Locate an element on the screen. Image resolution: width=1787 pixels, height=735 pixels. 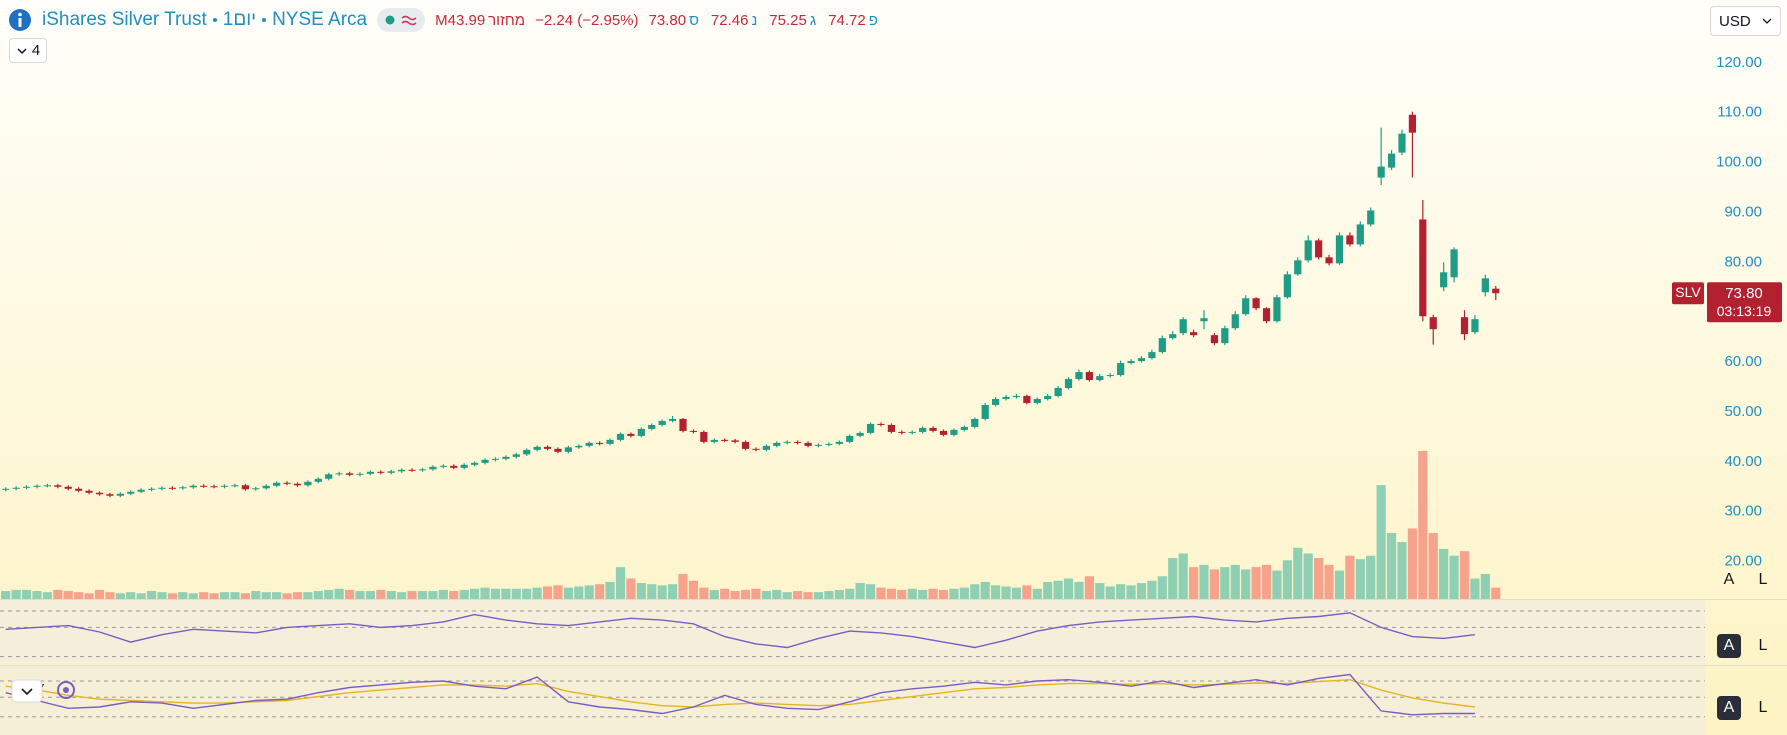
currency: USD is located at coordinates (1735, 21).